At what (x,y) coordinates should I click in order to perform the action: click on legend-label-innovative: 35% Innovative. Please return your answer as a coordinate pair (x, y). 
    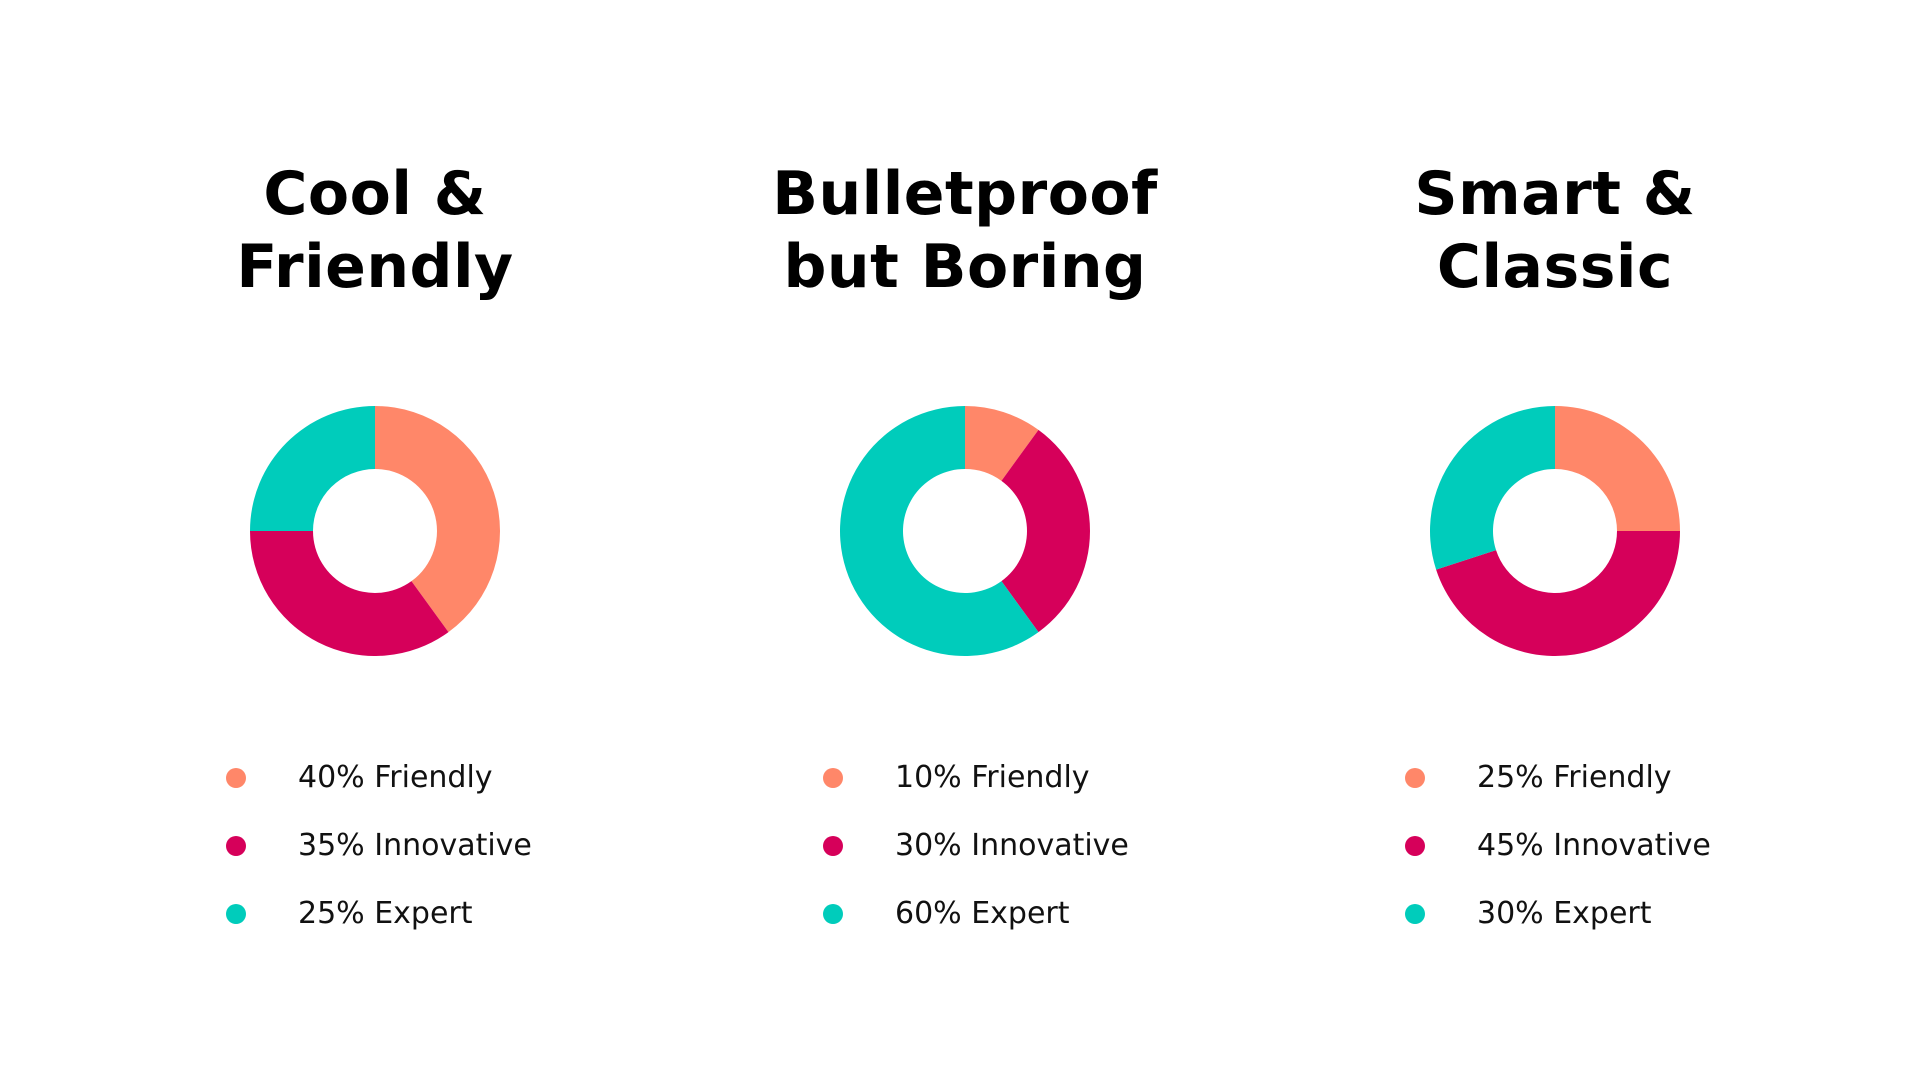
    Looking at the image, I should click on (415, 845).